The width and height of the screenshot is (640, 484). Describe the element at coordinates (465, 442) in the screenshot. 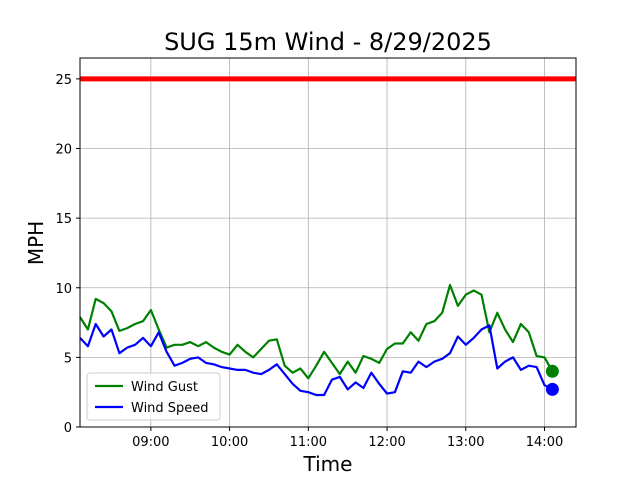

I see `x-tick-label: 13:00` at that location.